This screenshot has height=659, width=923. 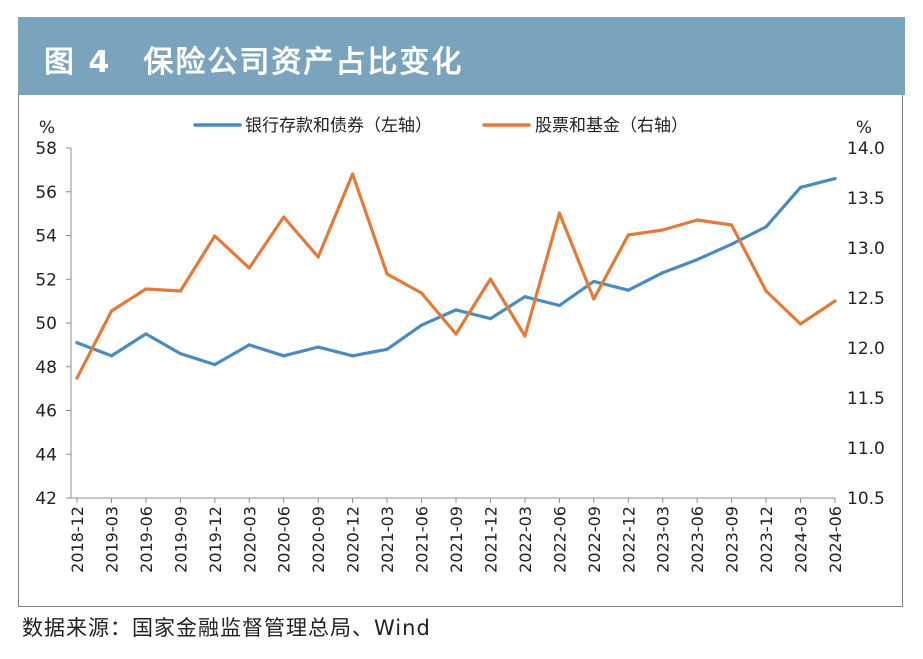 I want to click on left-tick-label: 48, so click(x=46, y=368).